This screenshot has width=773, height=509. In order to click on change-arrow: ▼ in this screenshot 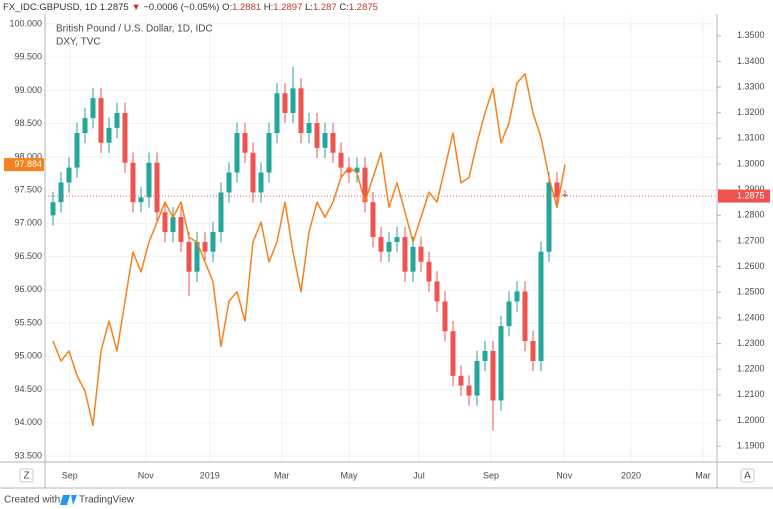, I will do `click(135, 7)`.